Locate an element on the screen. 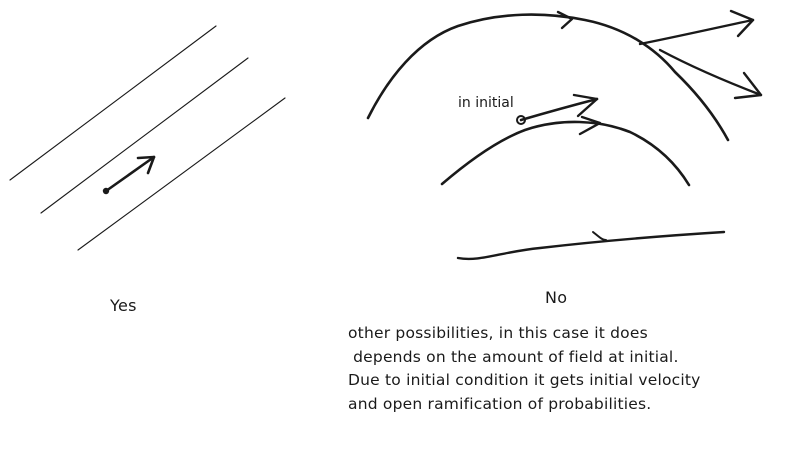 This screenshot has width=807, height=458. note-line-4: and open ramification of probabilities. is located at coordinates (500, 403).